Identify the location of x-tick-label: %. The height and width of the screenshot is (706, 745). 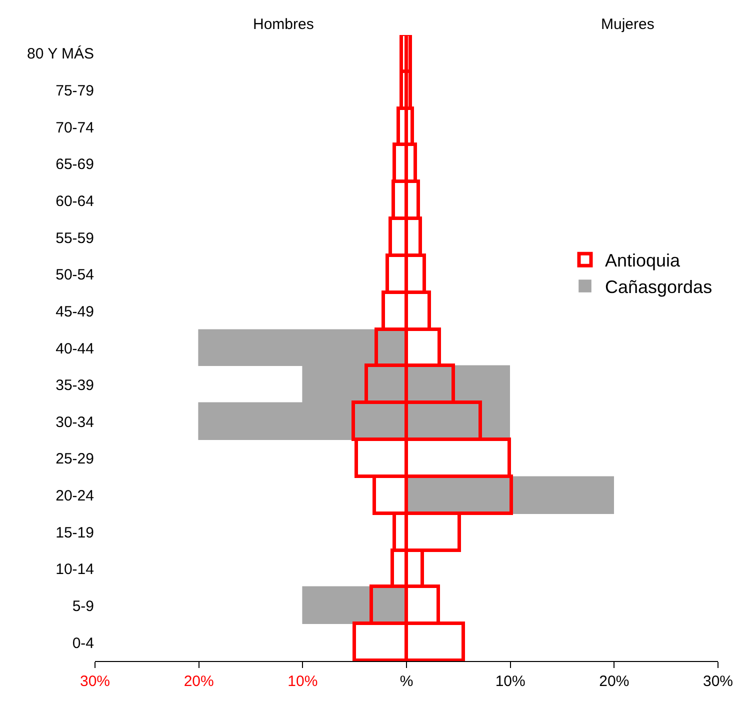
(407, 681).